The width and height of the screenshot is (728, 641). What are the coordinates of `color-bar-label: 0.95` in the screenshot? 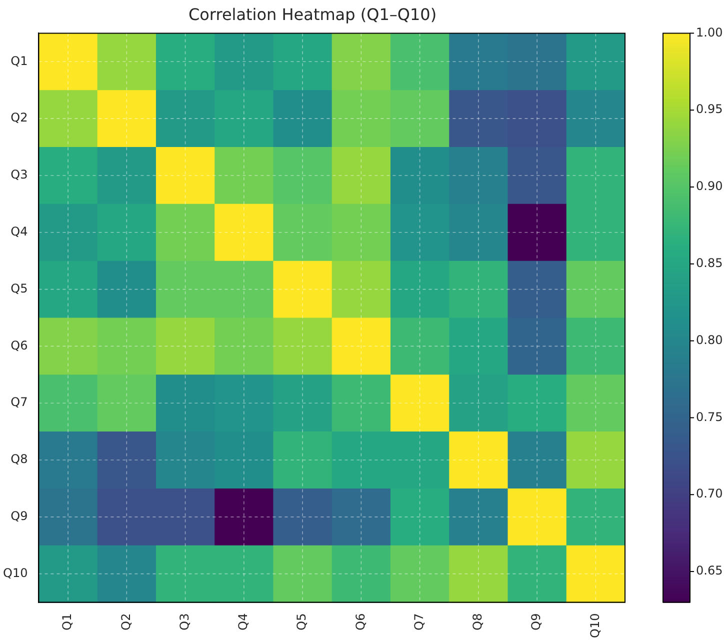 It's located at (709, 109).